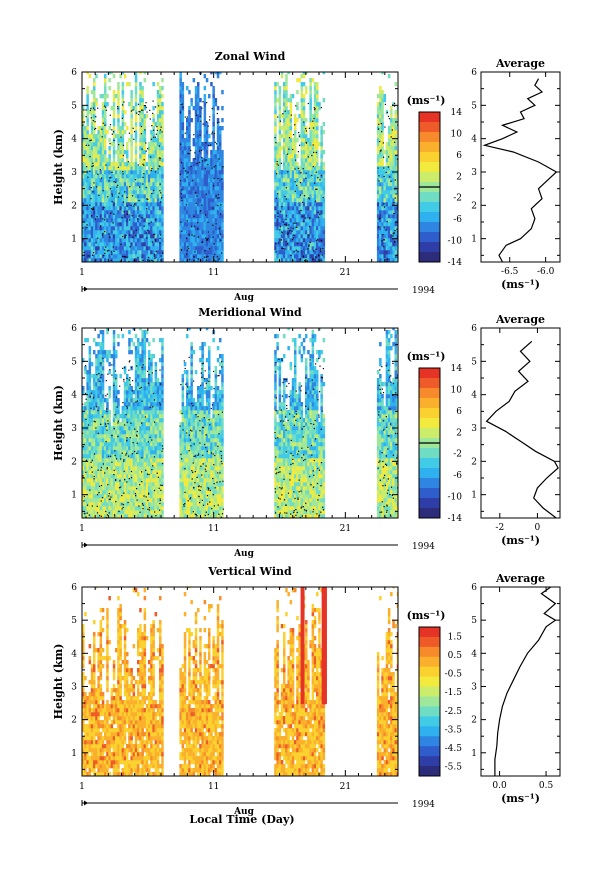 The width and height of the screenshot is (611, 876). I want to click on colorbar-tick: -0.5, so click(454, 675).